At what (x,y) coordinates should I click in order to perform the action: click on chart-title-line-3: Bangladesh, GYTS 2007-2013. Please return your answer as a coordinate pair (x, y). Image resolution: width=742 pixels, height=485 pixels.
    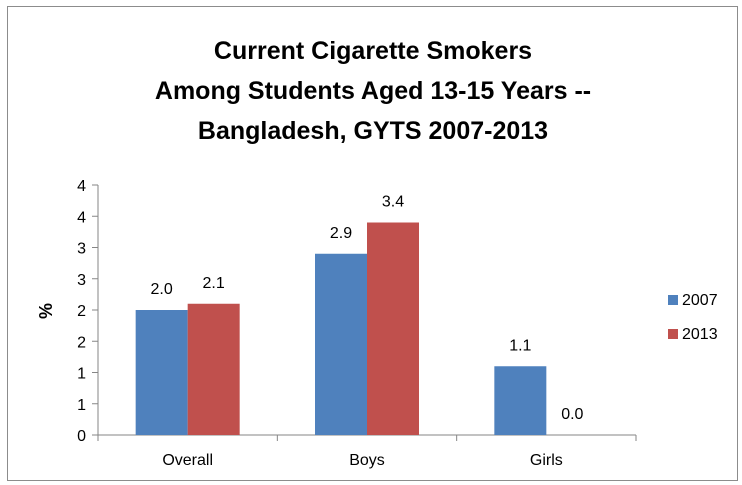
    Looking at the image, I should click on (373, 131).